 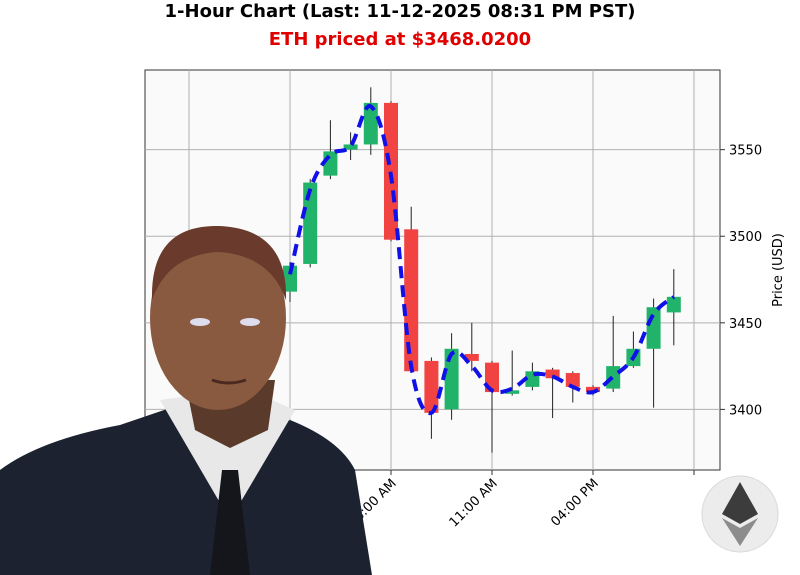 I want to click on y-tick-label: 3400, so click(x=745, y=410).